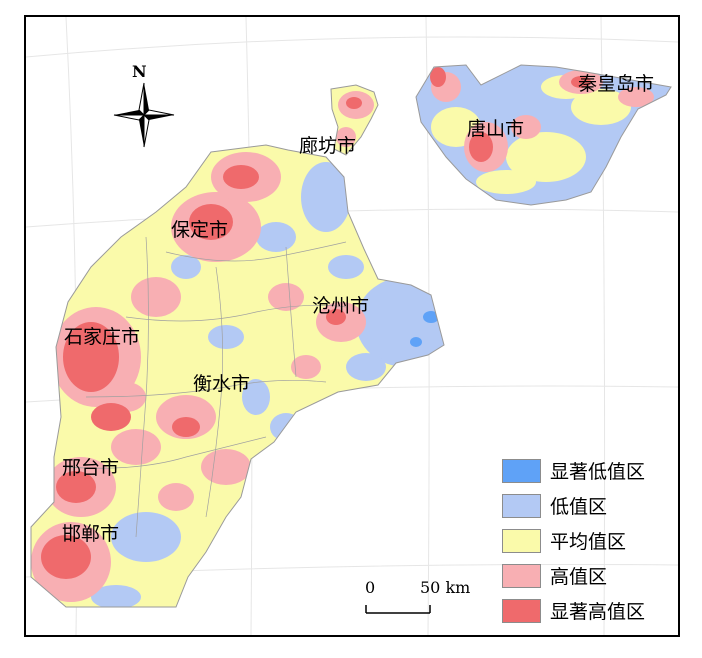 Image resolution: width=702 pixels, height=658 pixels. Describe the element at coordinates (91, 534) in the screenshot. I see `city-label-handan: 邯郸市` at that location.